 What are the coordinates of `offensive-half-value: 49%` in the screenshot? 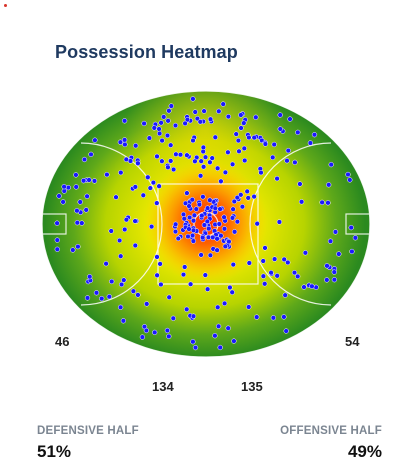 It's located at (364, 451).